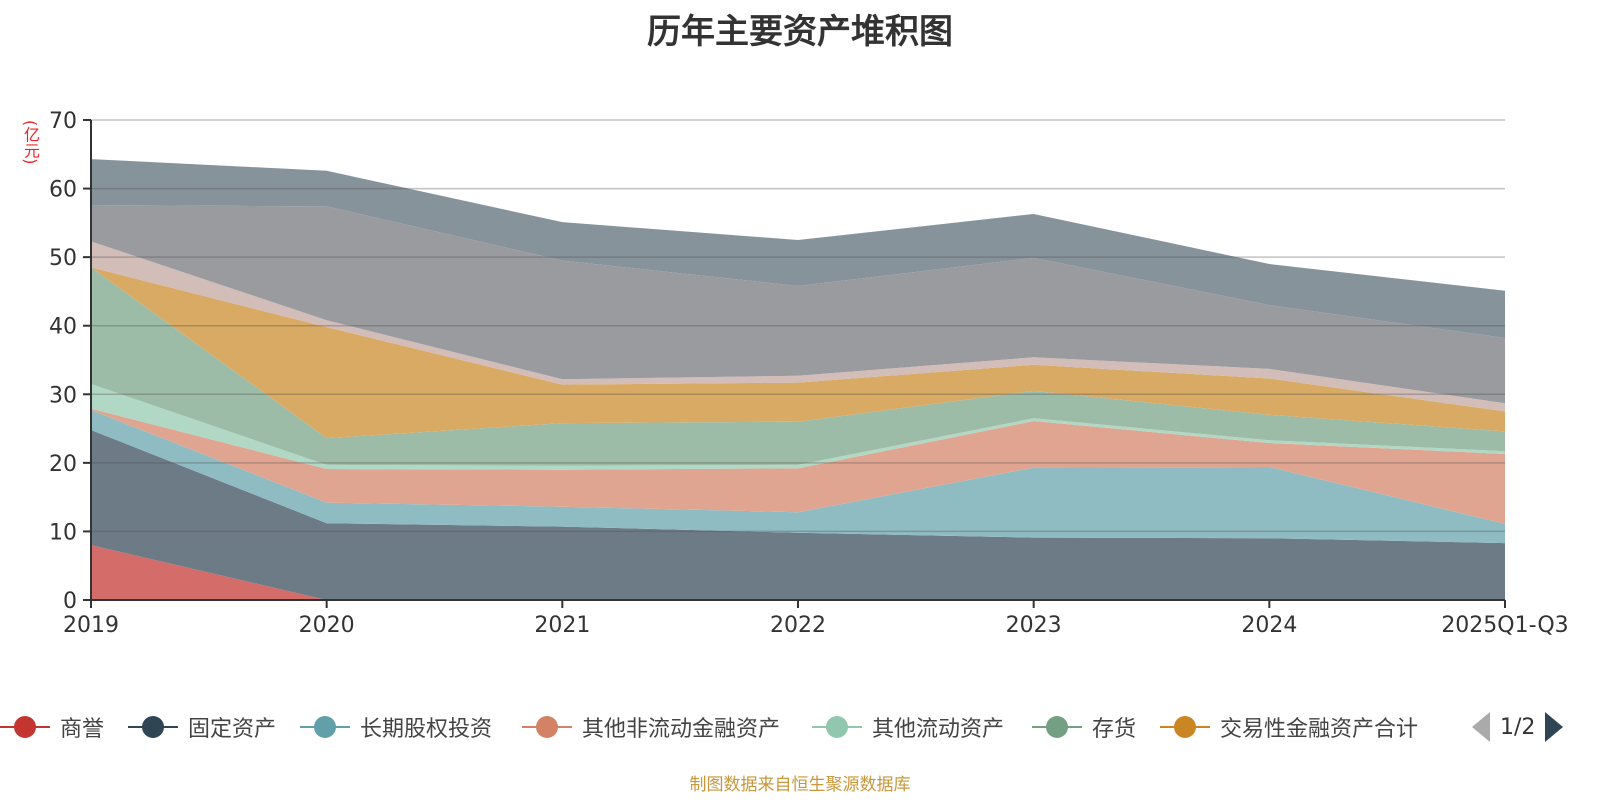 Image resolution: width=1600 pixels, height=800 pixels. Describe the element at coordinates (70, 601) in the screenshot. I see `y-tick-label: 0` at that location.